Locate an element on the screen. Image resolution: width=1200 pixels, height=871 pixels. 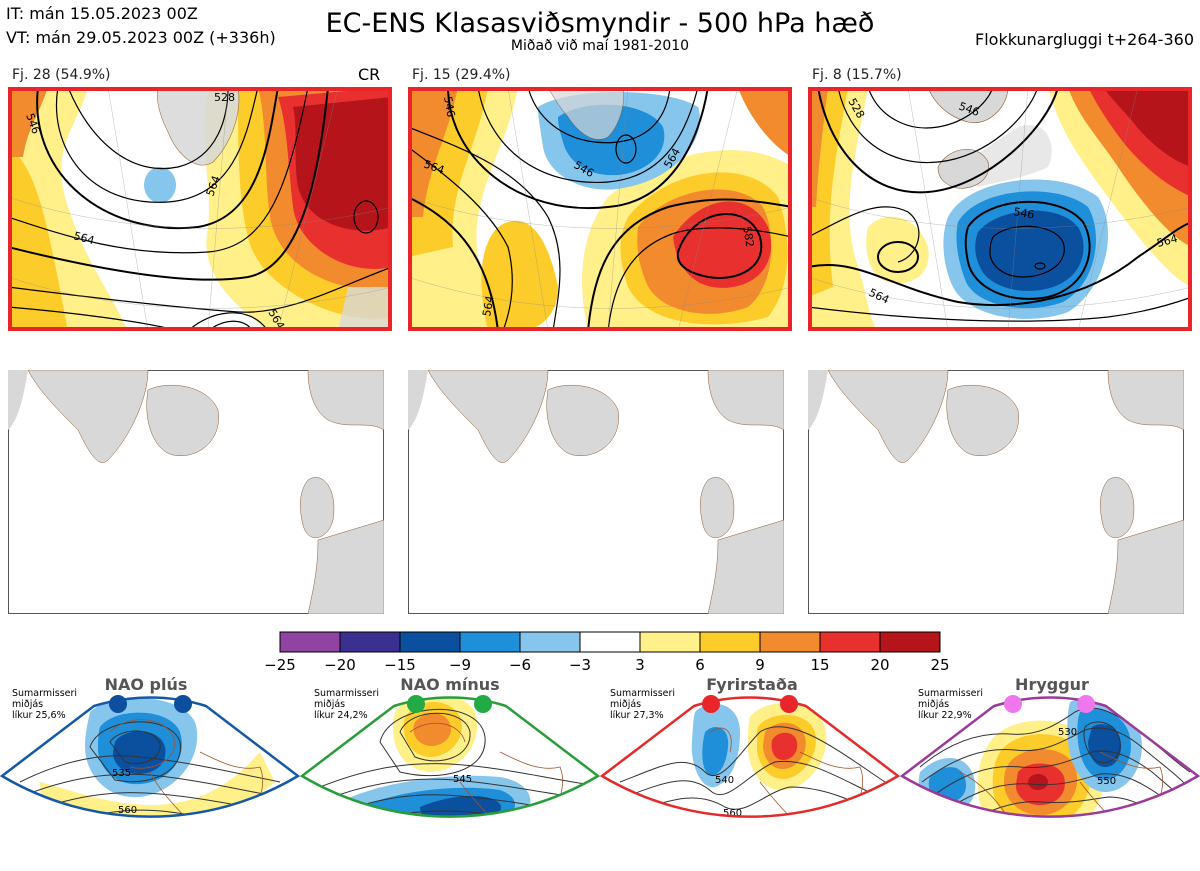
colorbar-tick-label: 20 is located at coordinates (879, 665).